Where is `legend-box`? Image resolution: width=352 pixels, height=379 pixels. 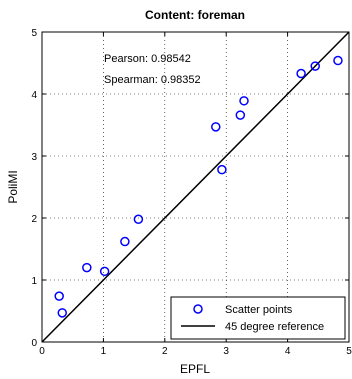
legend-box is located at coordinates (258, 318).